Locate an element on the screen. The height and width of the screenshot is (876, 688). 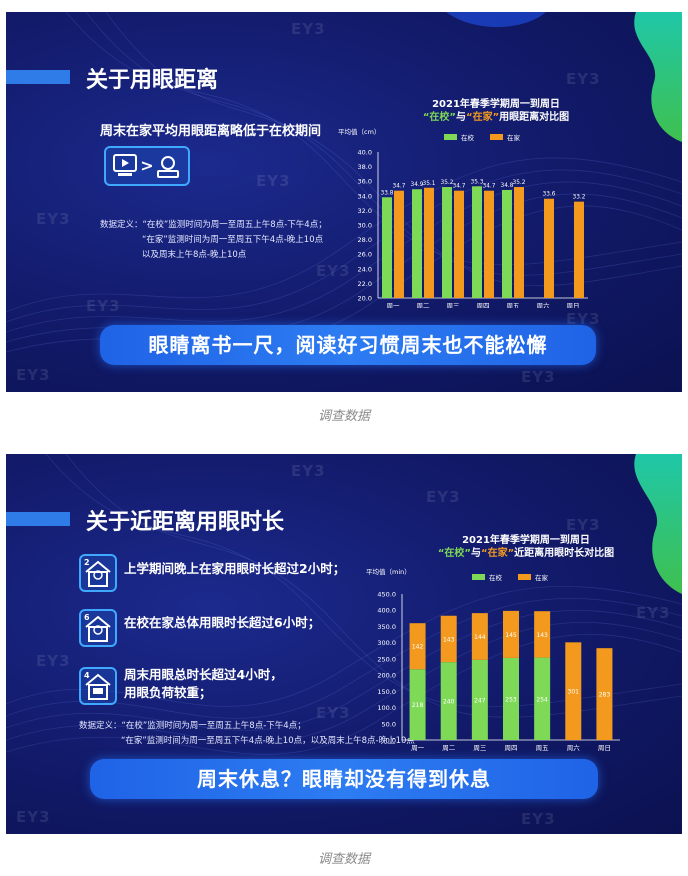
y-tick-label: 24.0 is located at coordinates (365, 269).